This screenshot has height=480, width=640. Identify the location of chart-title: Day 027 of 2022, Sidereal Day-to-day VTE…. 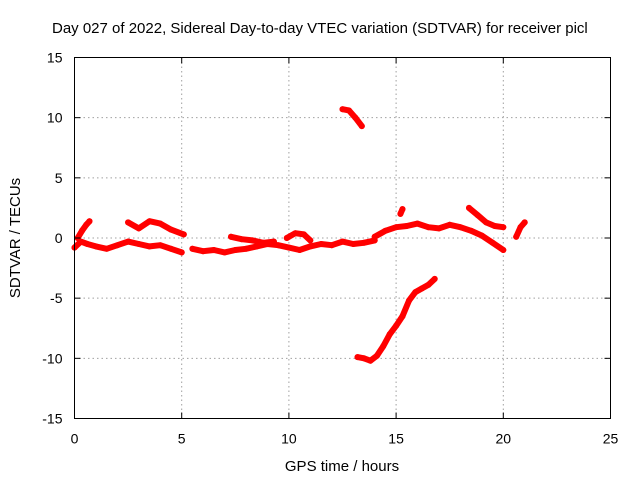
(320, 28).